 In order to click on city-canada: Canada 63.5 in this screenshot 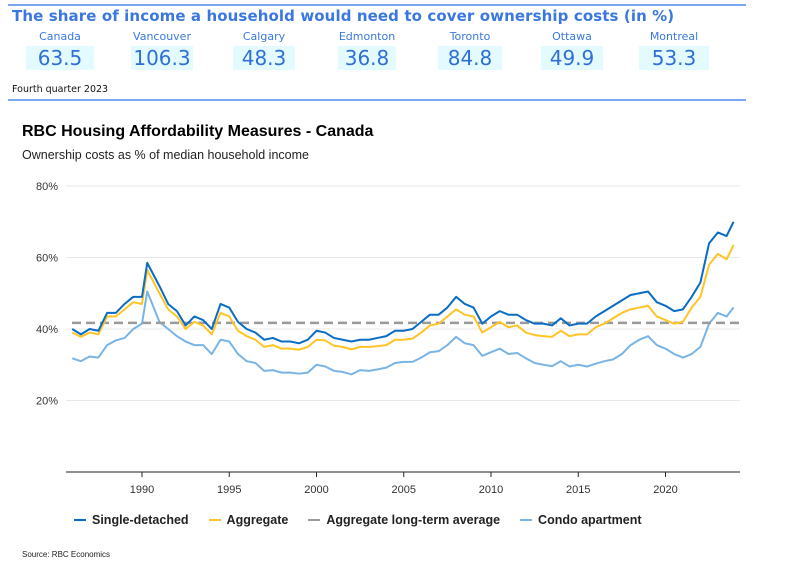, I will do `click(60, 50)`.